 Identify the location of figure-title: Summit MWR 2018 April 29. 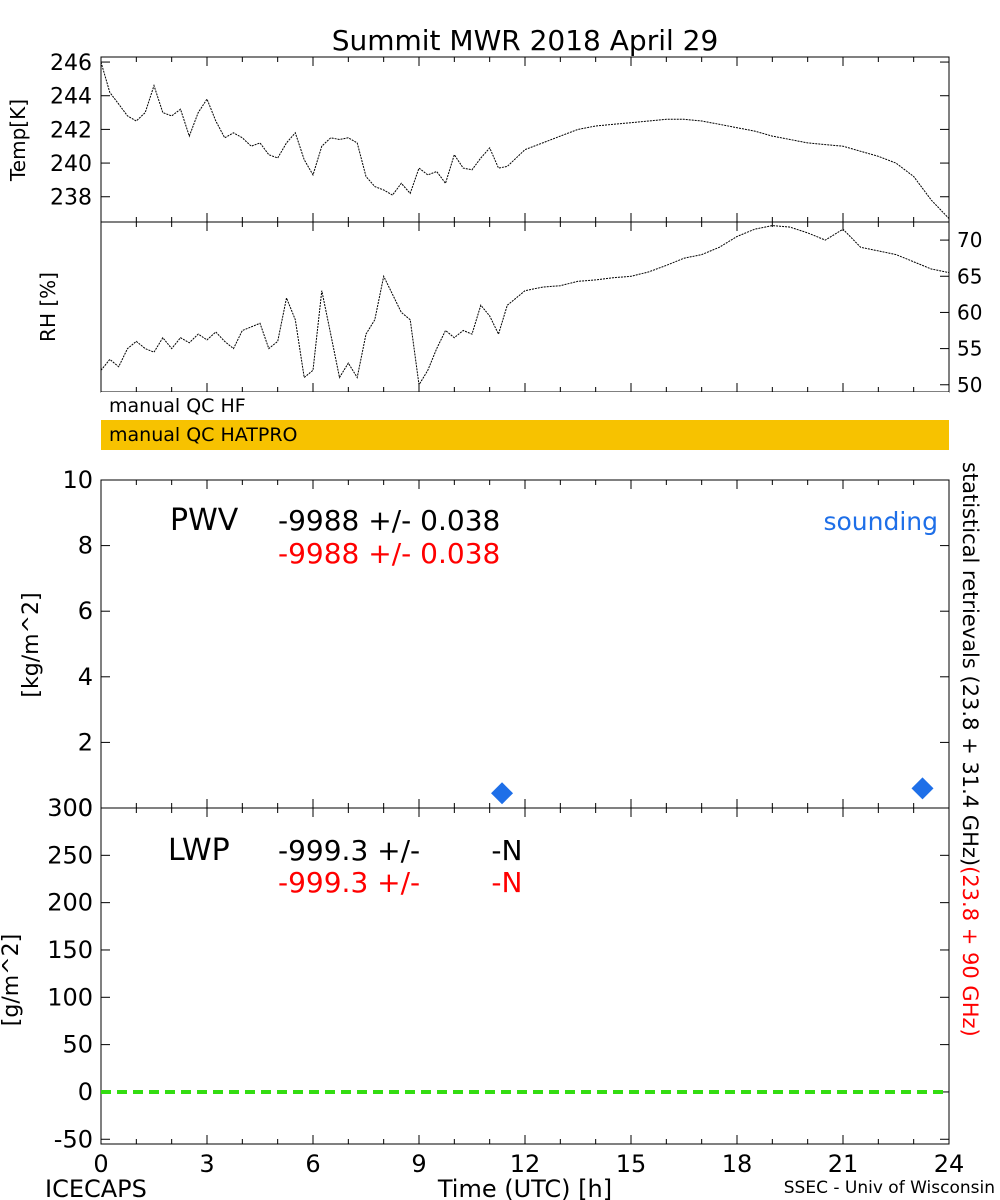
(525, 40).